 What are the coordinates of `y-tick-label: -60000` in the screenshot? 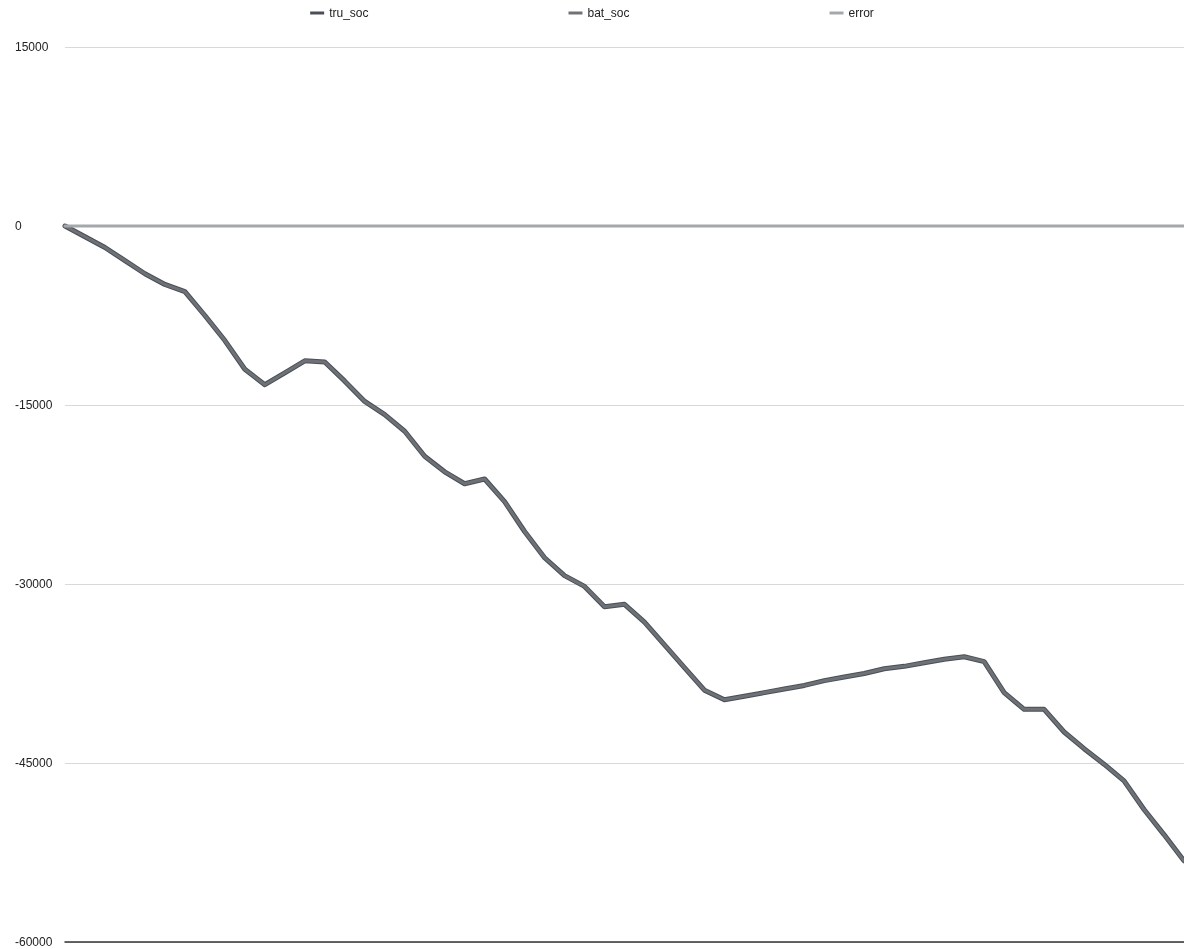 It's located at (34, 942).